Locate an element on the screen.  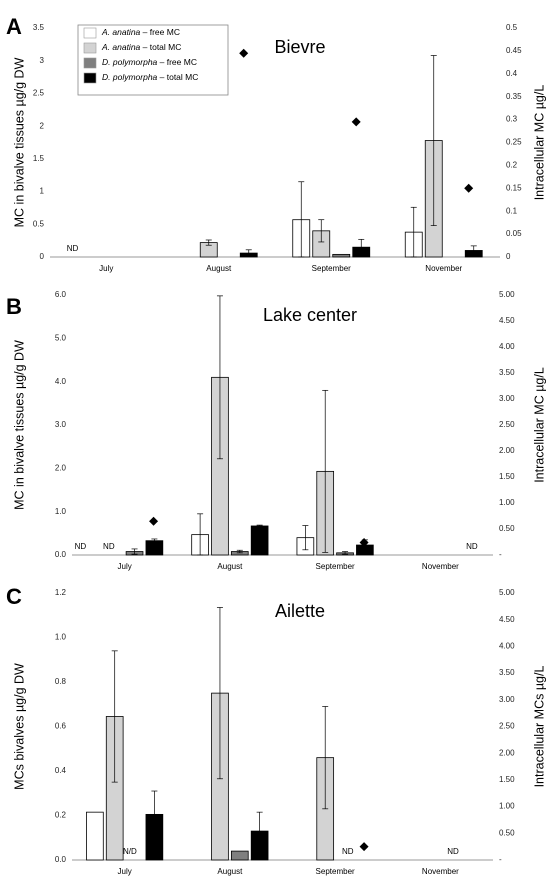
y-tick-label: 6.0 is located at coordinates (61, 294).